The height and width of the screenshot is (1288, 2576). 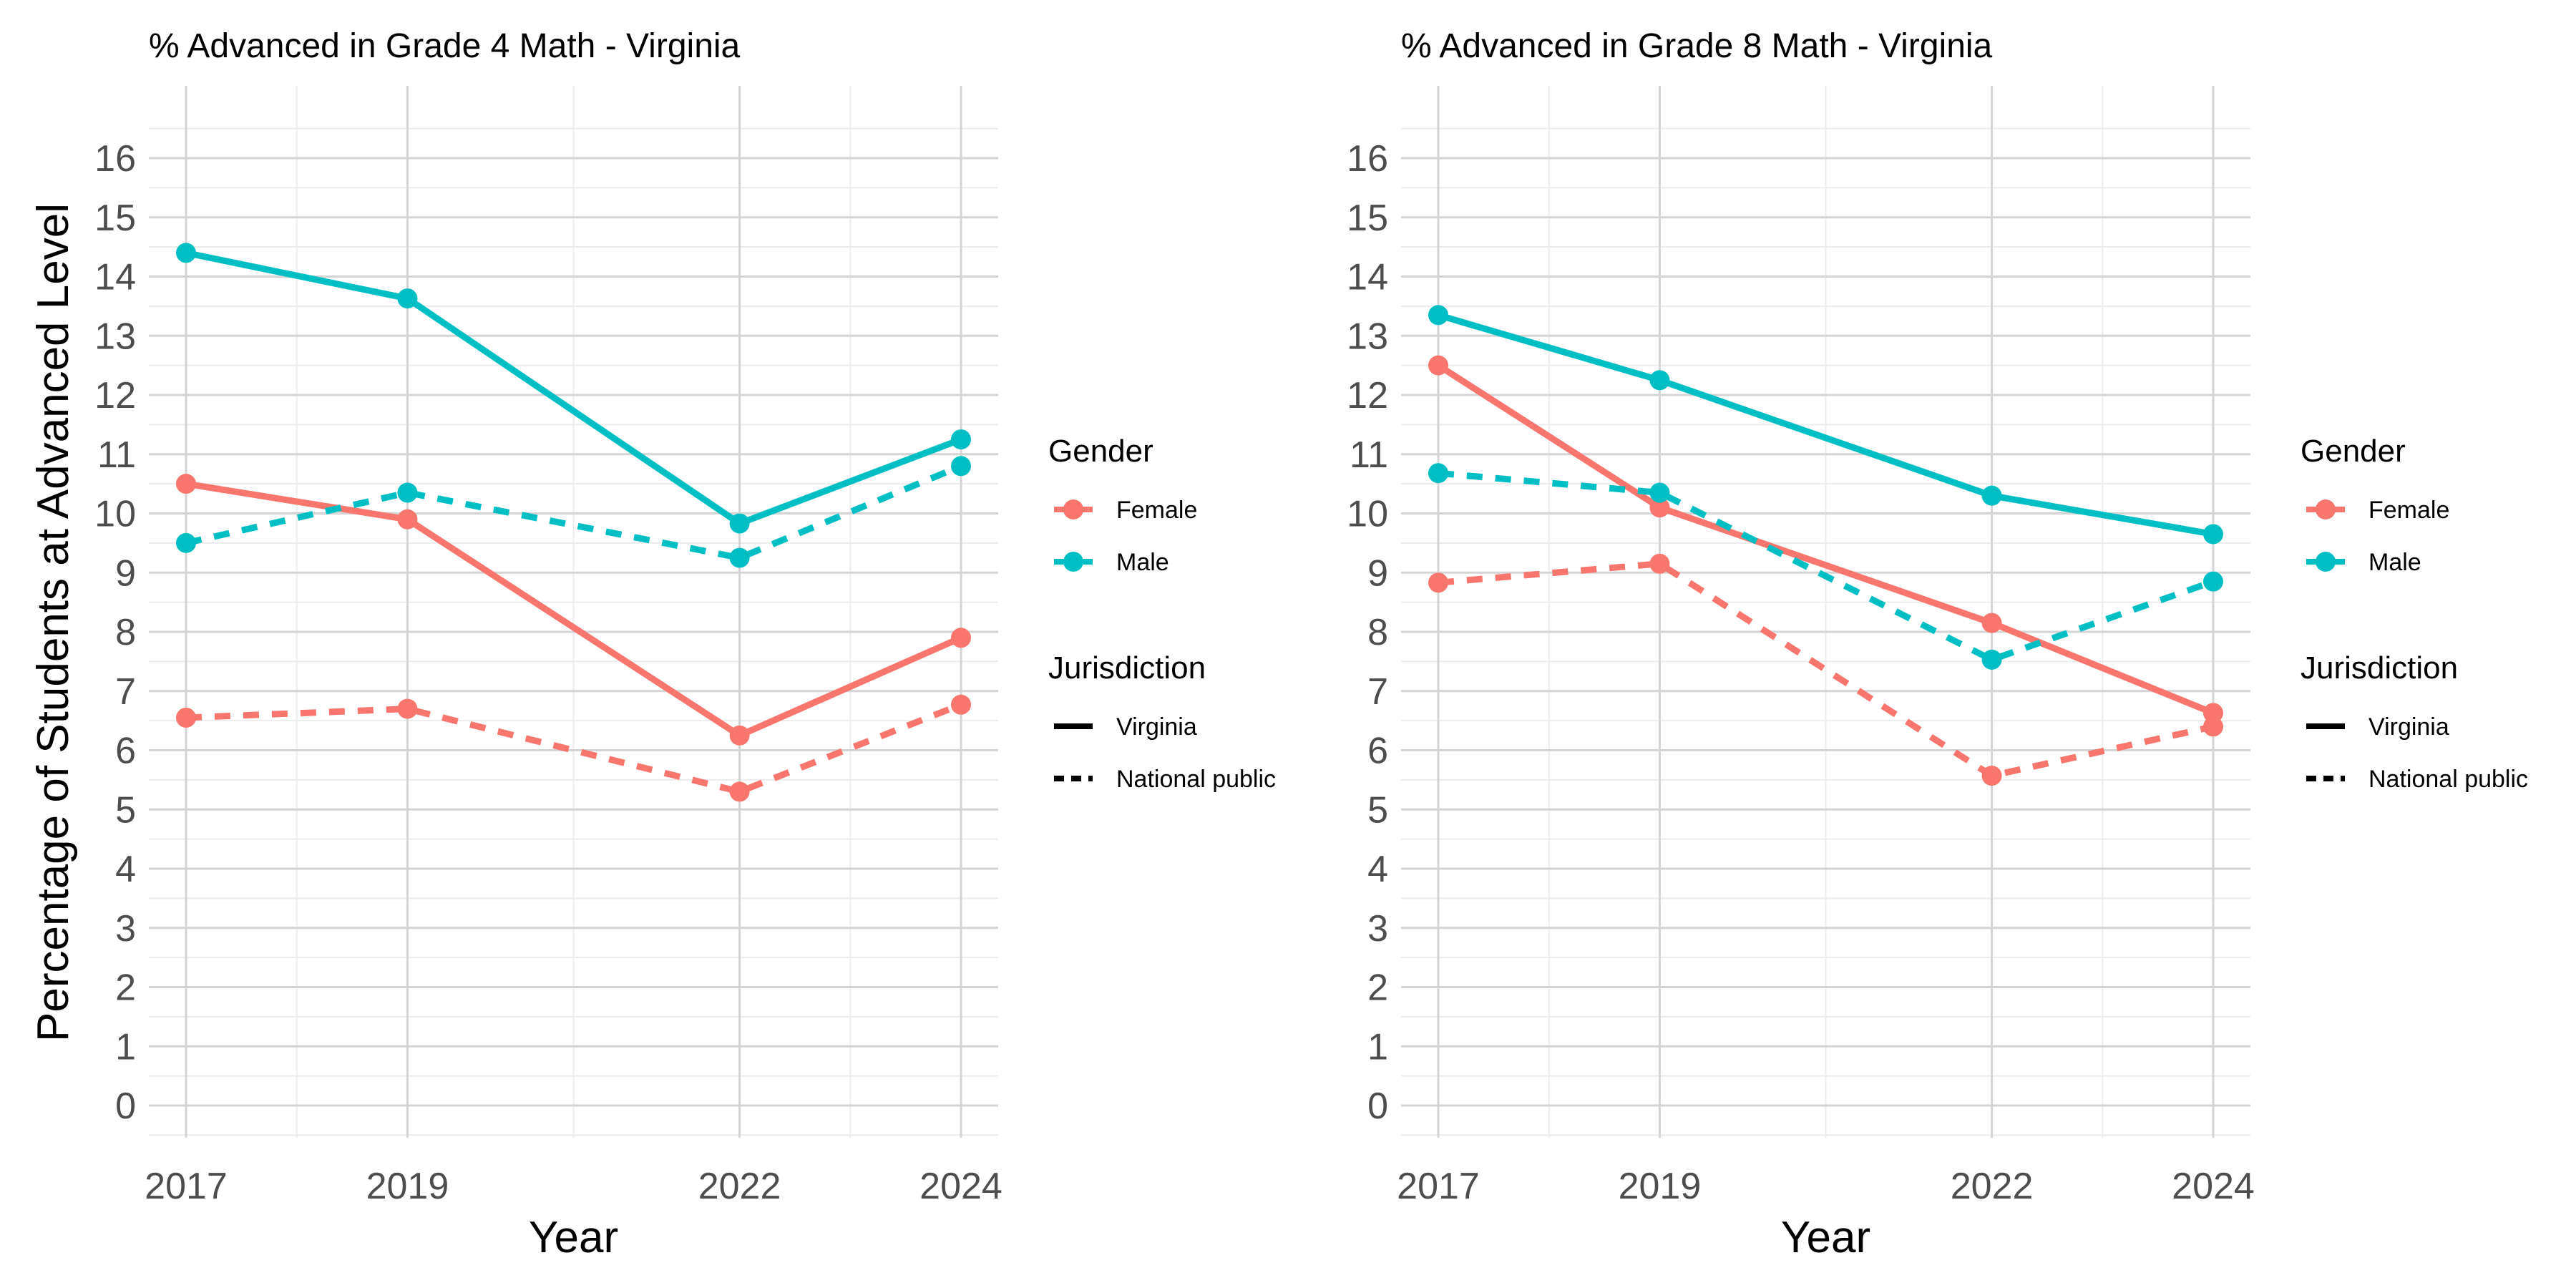 What do you see at coordinates (1377, 988) in the screenshot?
I see `y-tick-label: 2` at bounding box center [1377, 988].